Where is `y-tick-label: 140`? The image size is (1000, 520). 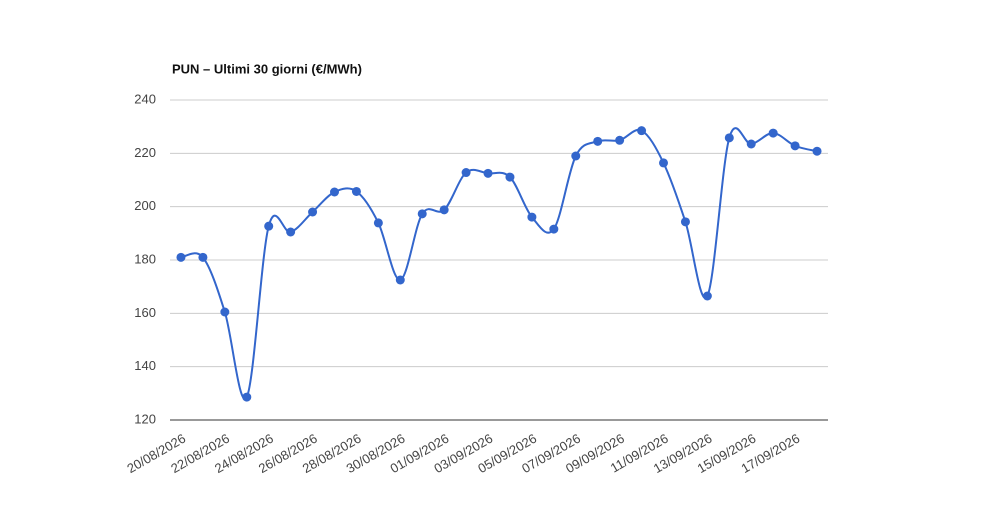 y-tick-label: 140 is located at coordinates (145, 365).